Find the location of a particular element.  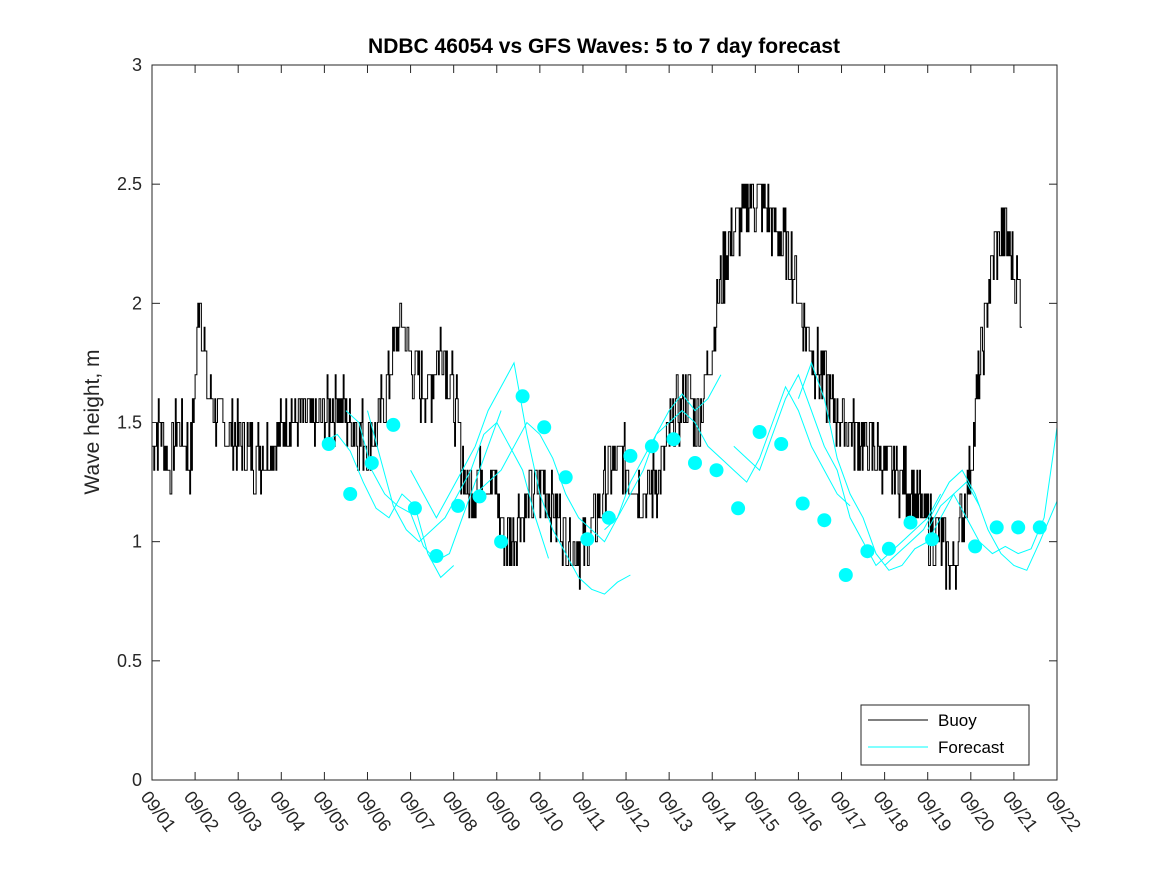

legend: Buoy Forecast is located at coordinates (945, 735).